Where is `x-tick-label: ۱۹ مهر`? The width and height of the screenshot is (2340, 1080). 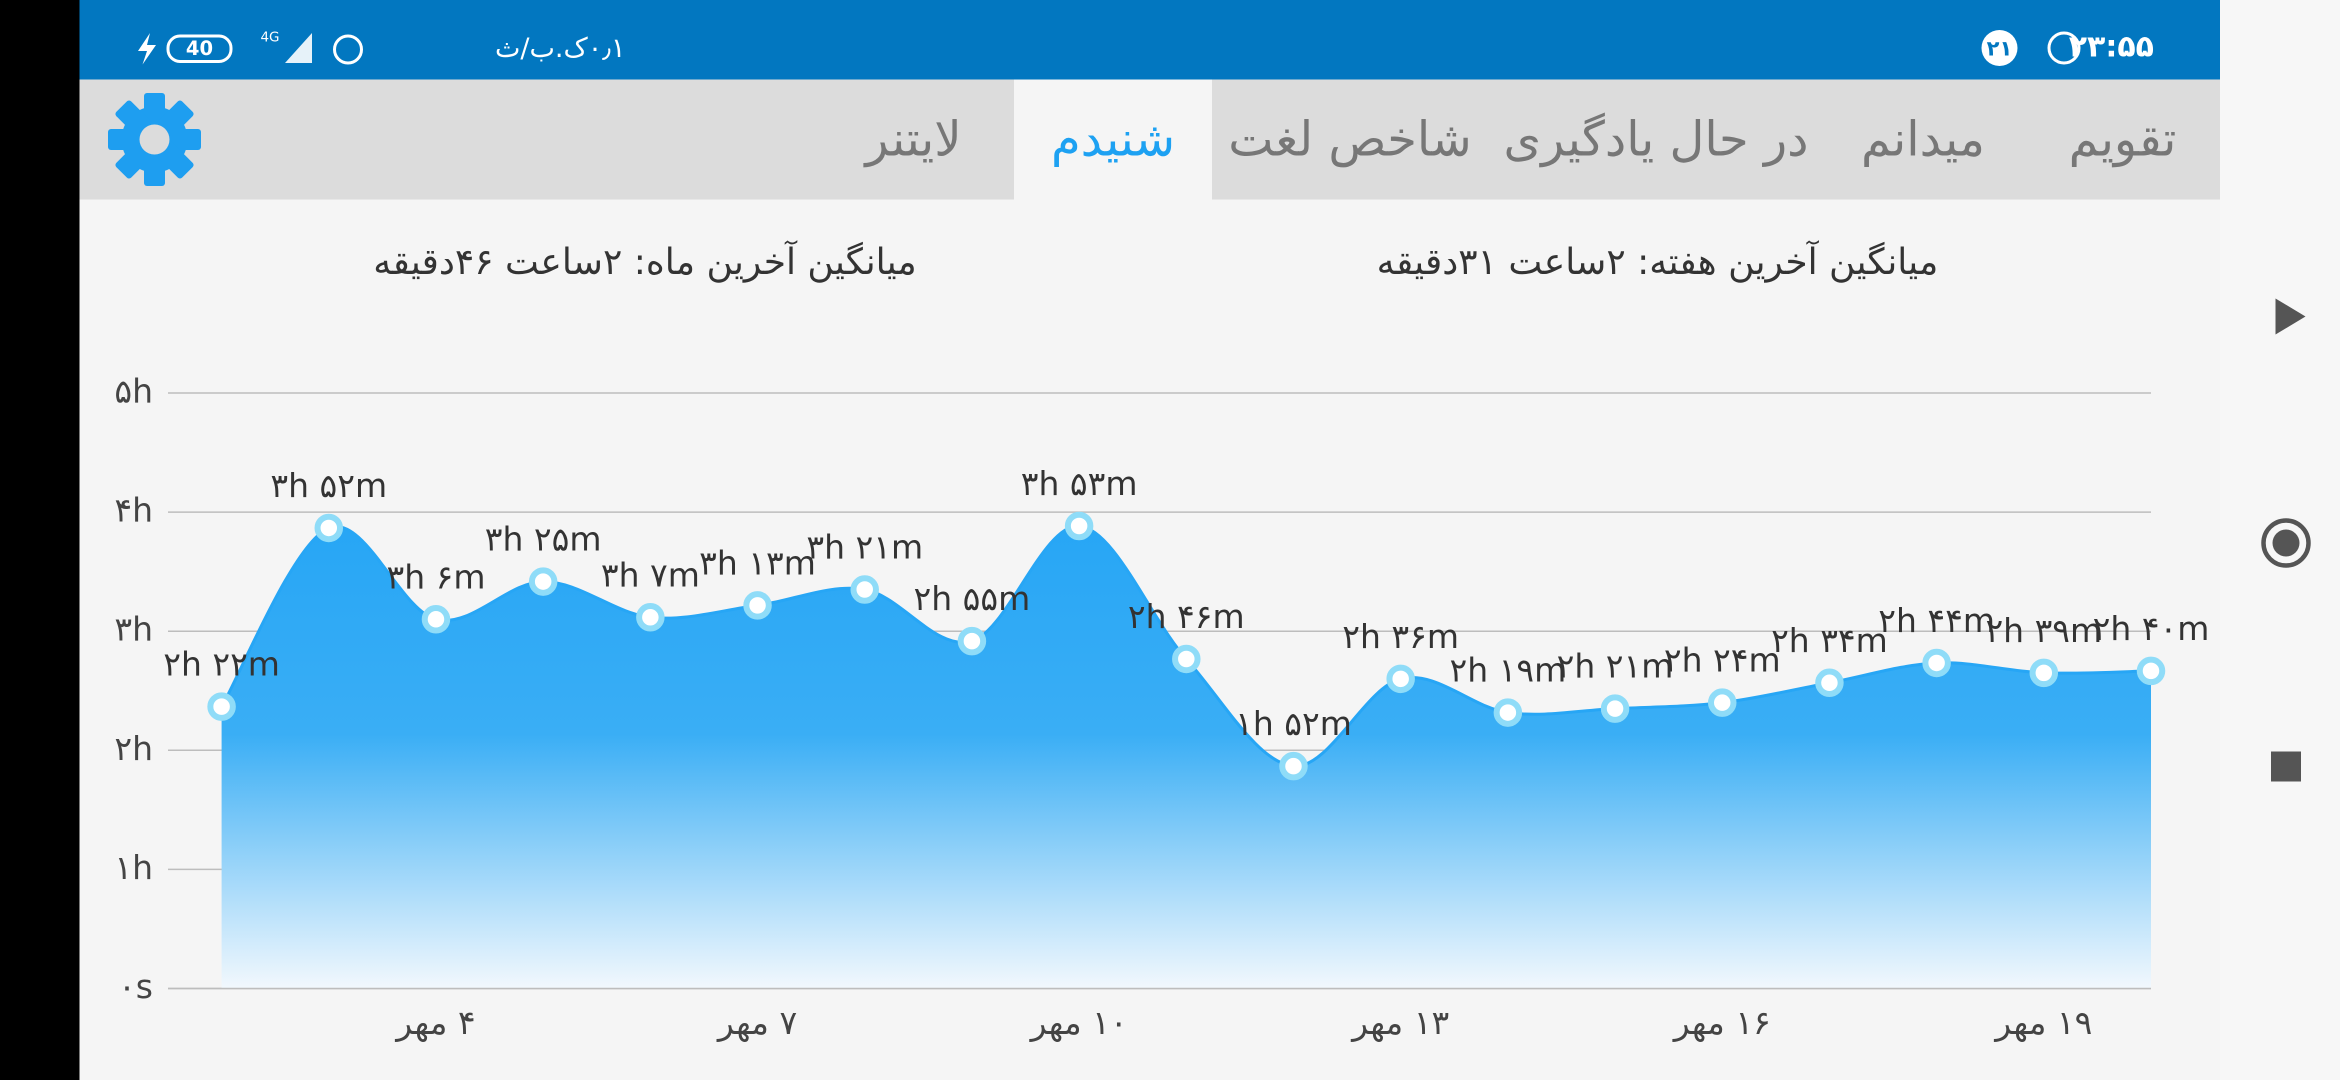
x-tick-label: ۱۹ مهر is located at coordinates (2042, 1022).